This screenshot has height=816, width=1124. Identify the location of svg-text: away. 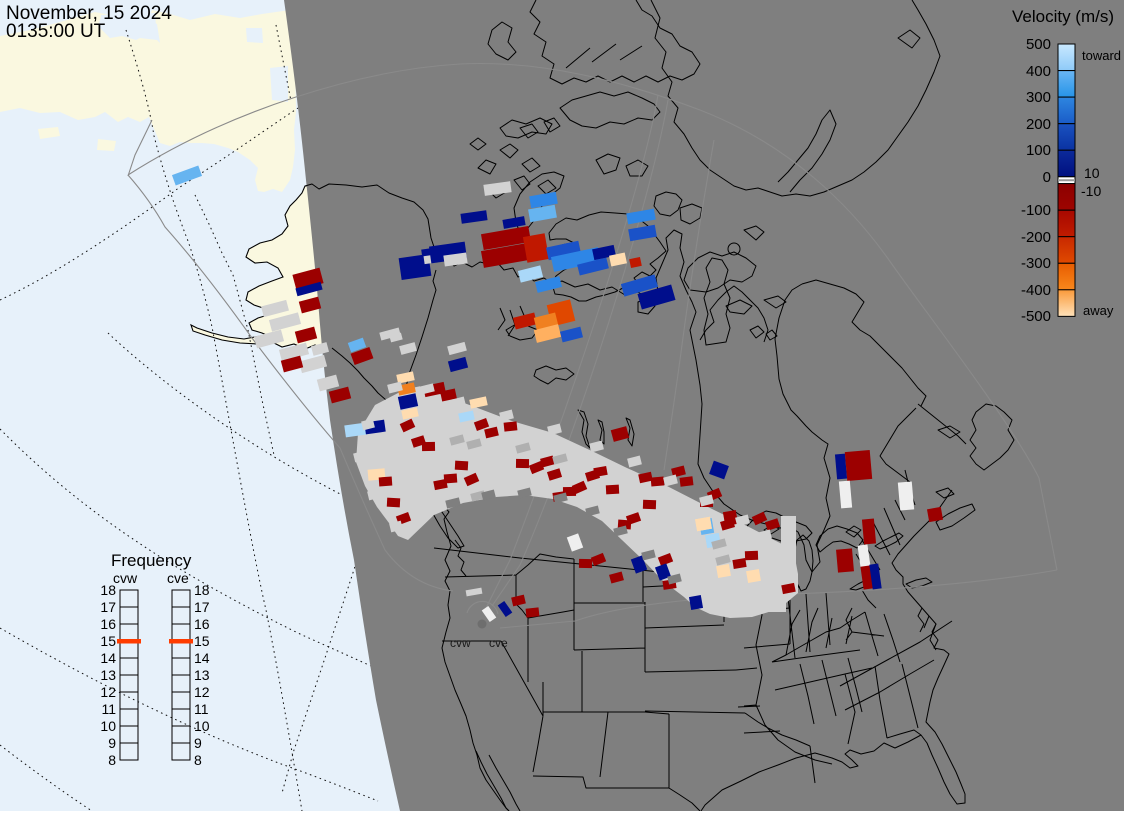
(1098, 310).